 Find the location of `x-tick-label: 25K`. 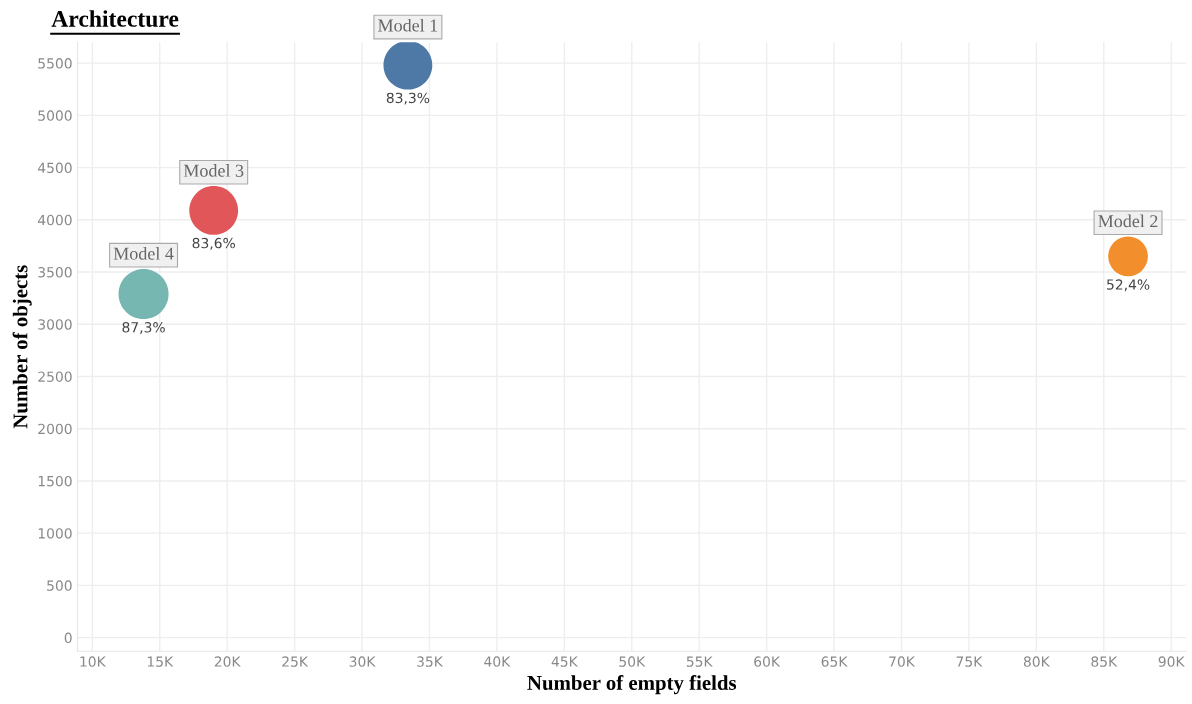

x-tick-label: 25K is located at coordinates (295, 661).